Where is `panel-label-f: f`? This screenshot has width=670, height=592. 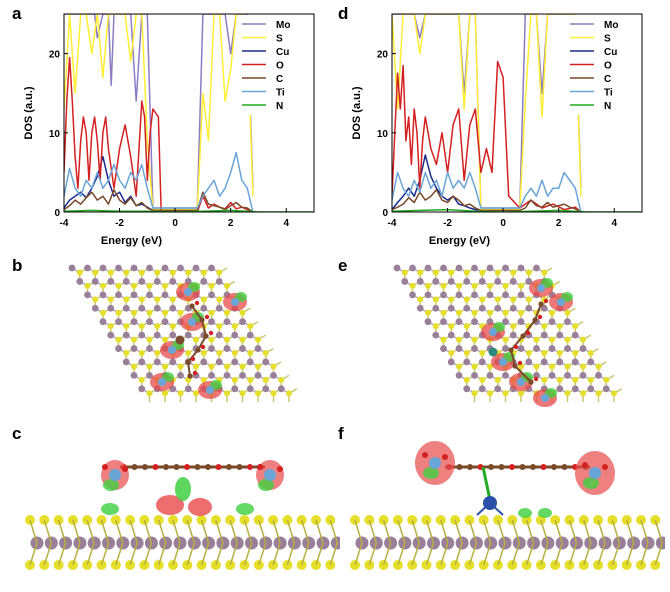 panel-label-f: f is located at coordinates (341, 433).